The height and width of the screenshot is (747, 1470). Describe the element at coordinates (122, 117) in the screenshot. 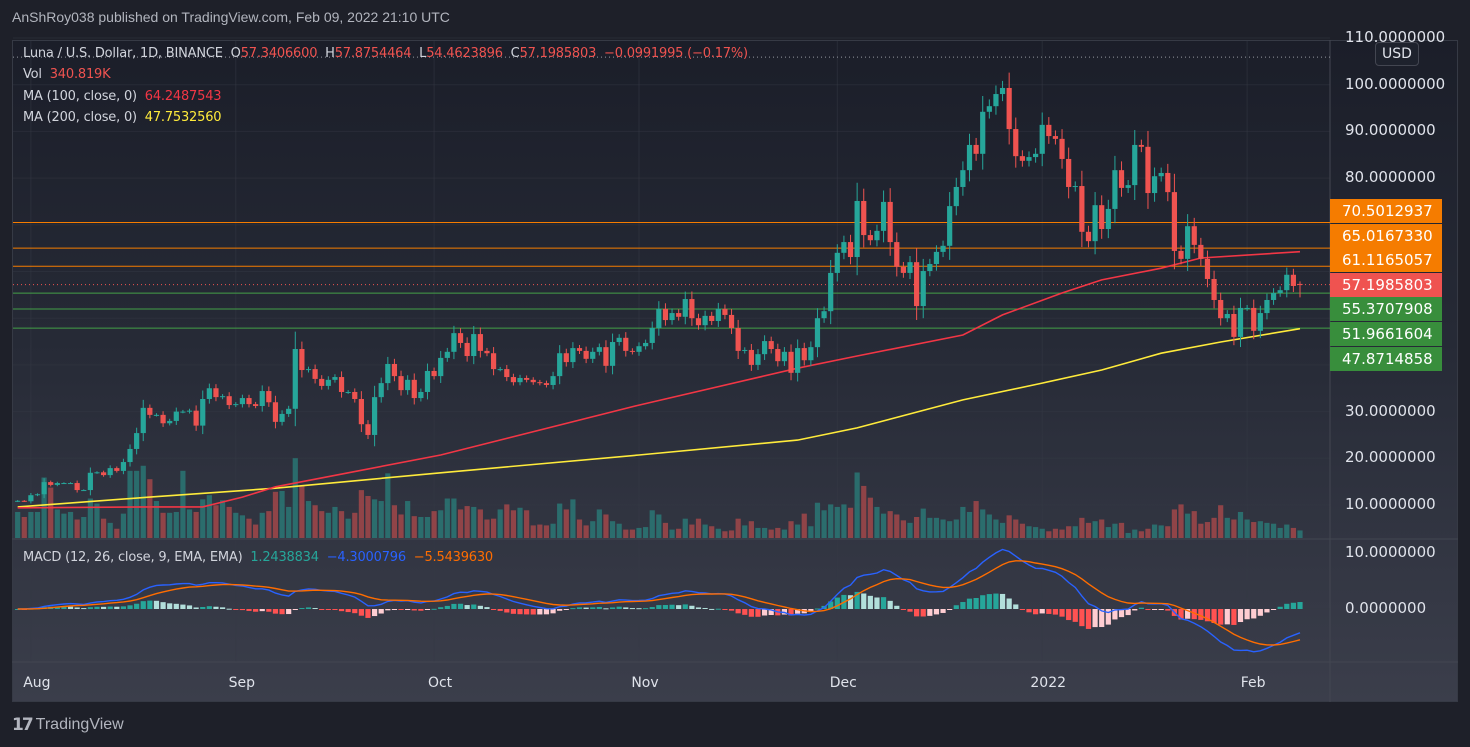

I see `ma200-legend: MA (200, close, 0) 47.7532560` at that location.